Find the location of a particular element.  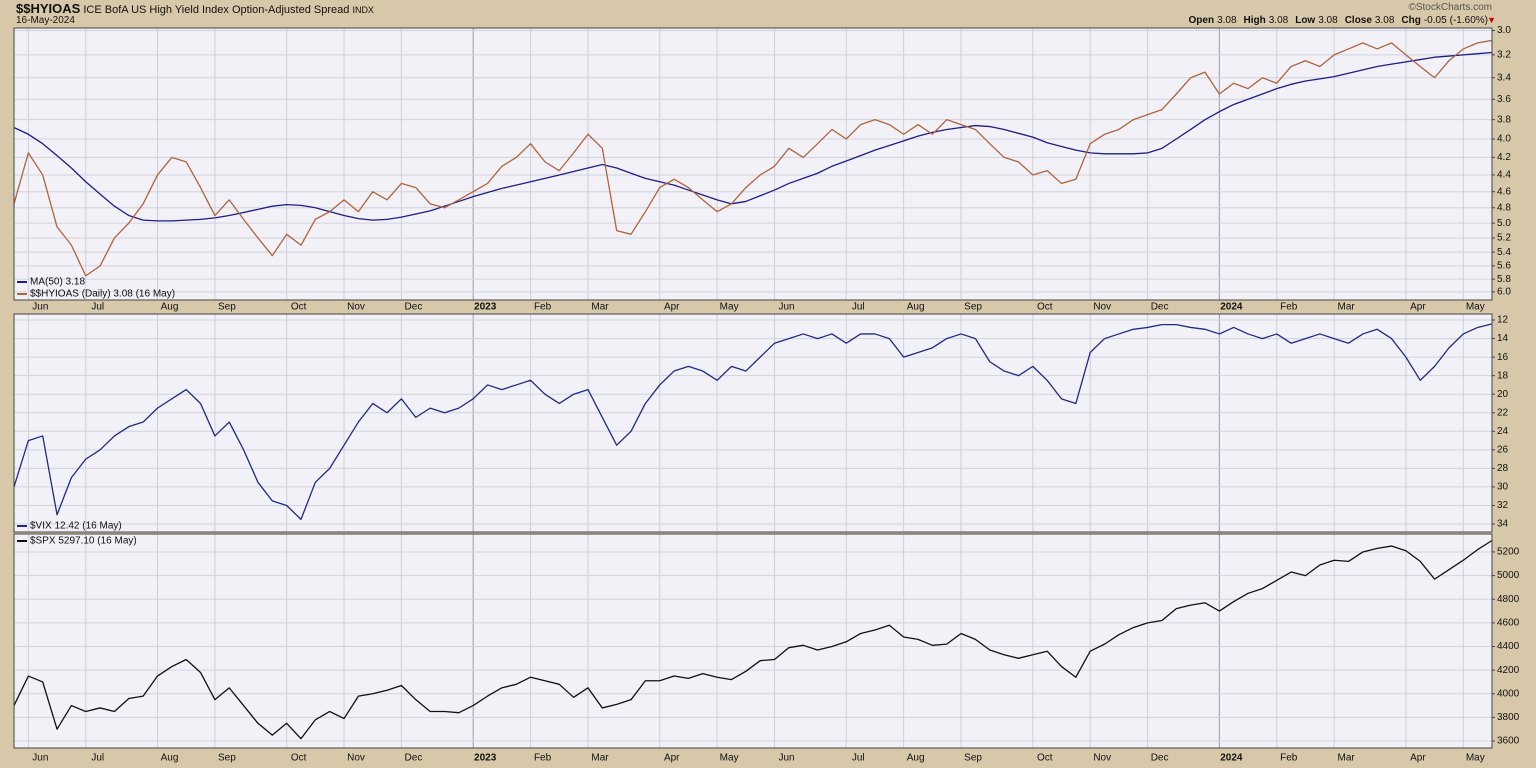

quote-label: Close is located at coordinates (1358, 20).